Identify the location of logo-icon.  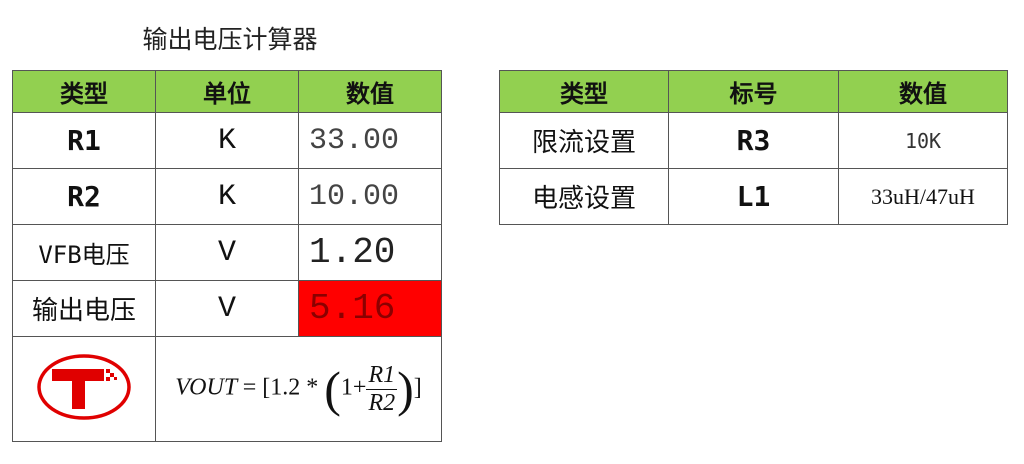
(84, 387).